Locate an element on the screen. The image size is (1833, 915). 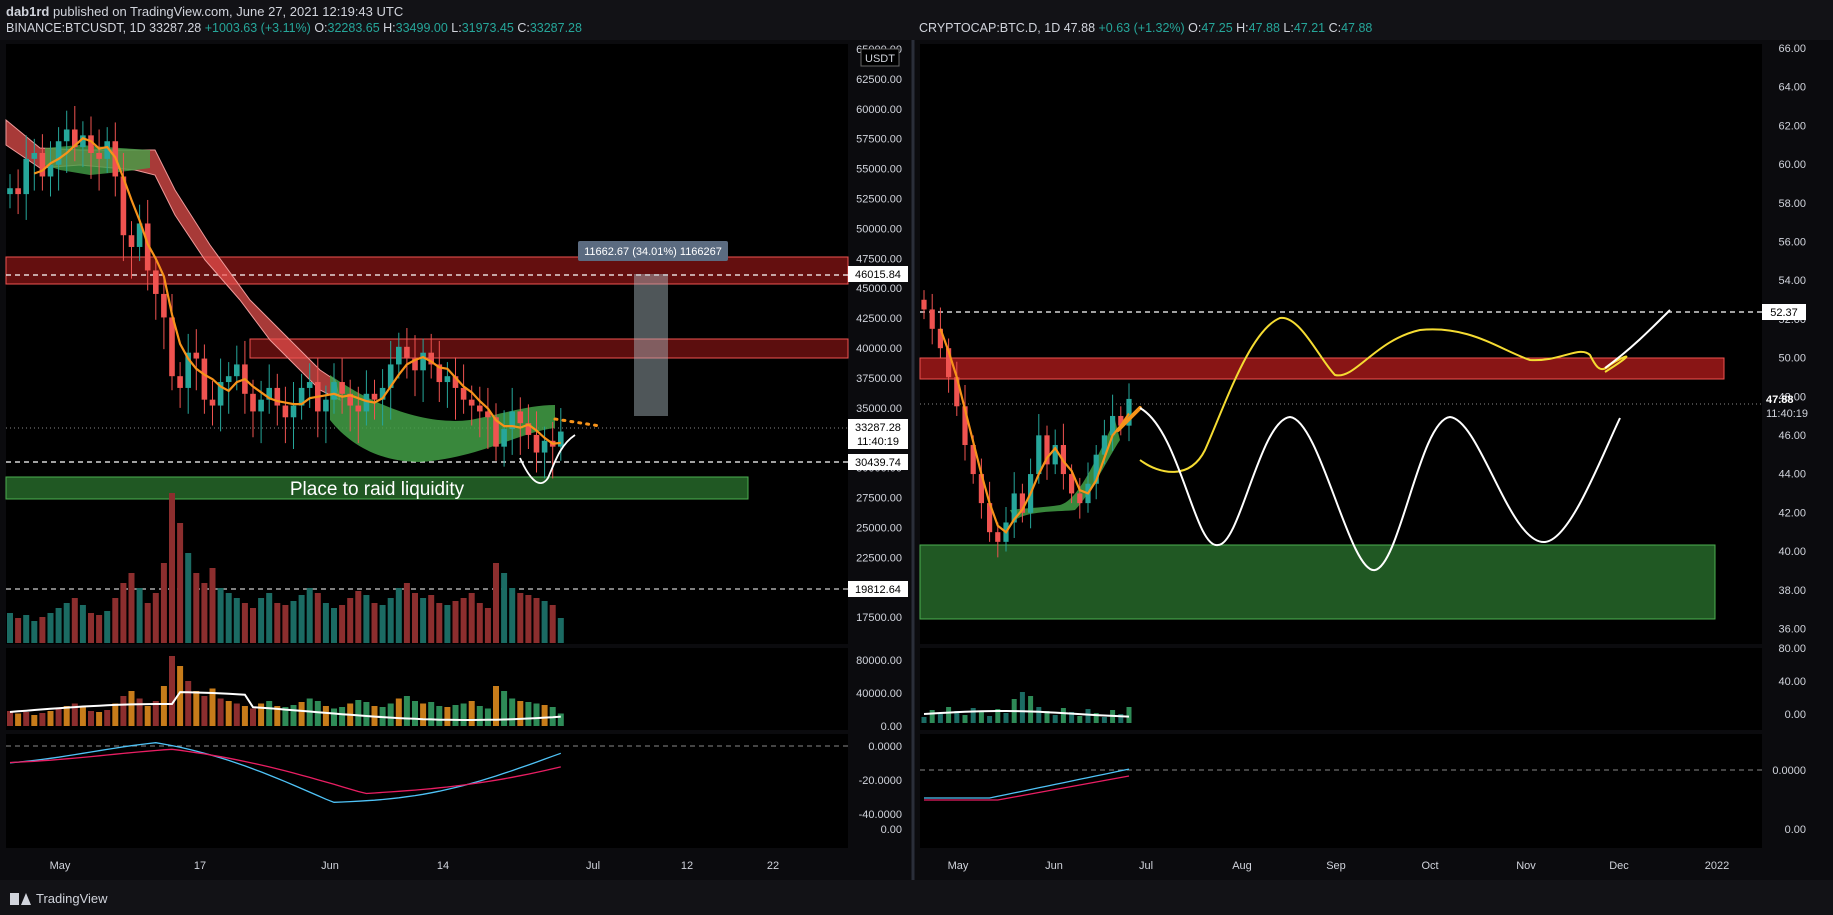
left-flag-vol-bg is located at coordinates (878, 589).